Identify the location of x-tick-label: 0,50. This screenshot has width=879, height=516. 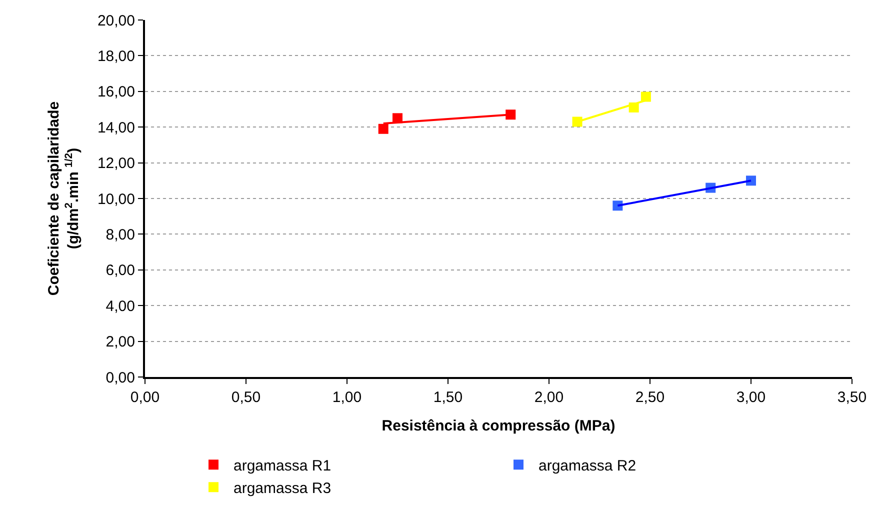
(246, 397).